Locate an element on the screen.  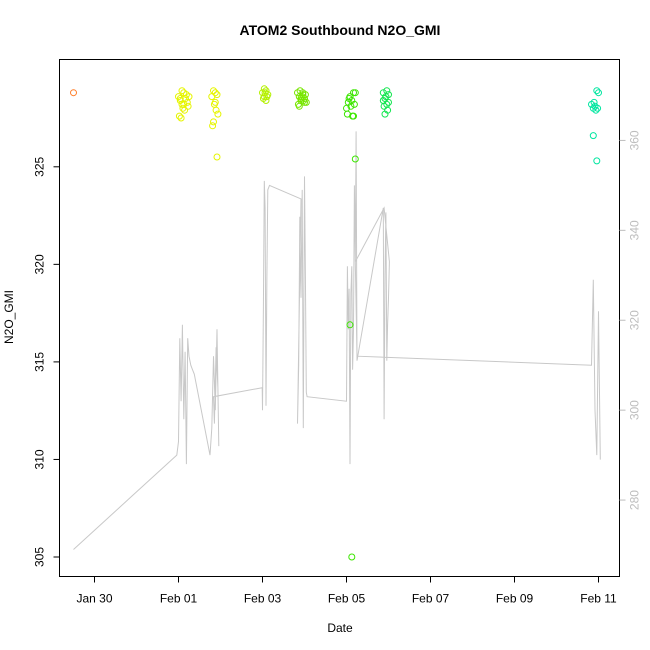
y-left-tick-label: 315 is located at coordinates (40, 362).